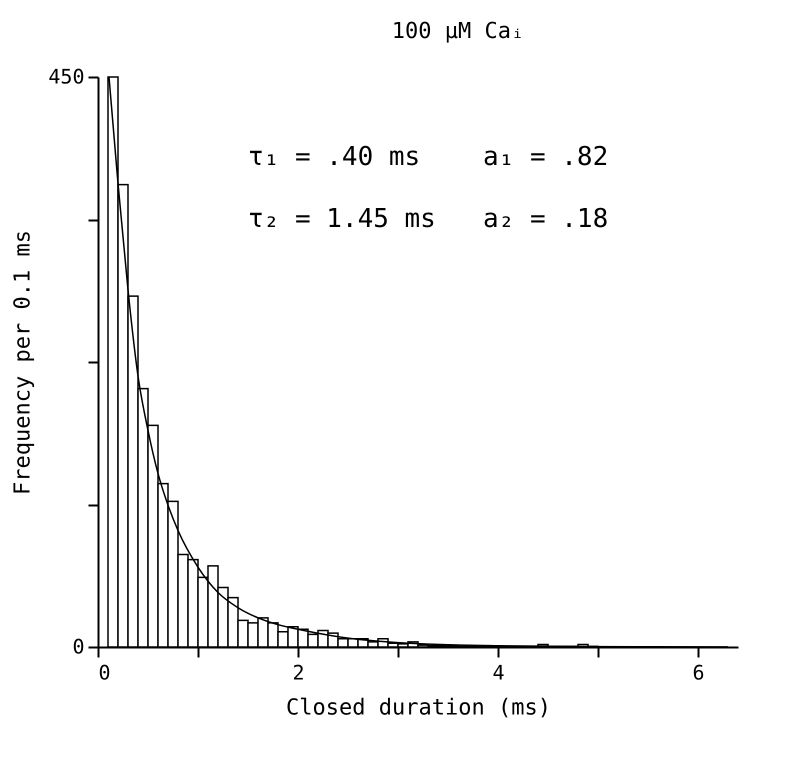 The width and height of the screenshot is (799, 759). Describe the element at coordinates (298, 672) in the screenshot. I see `x-tick-label: 2` at that location.